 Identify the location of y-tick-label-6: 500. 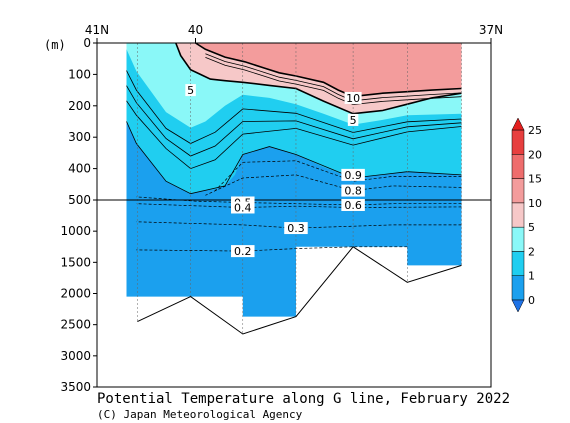
(79, 200).